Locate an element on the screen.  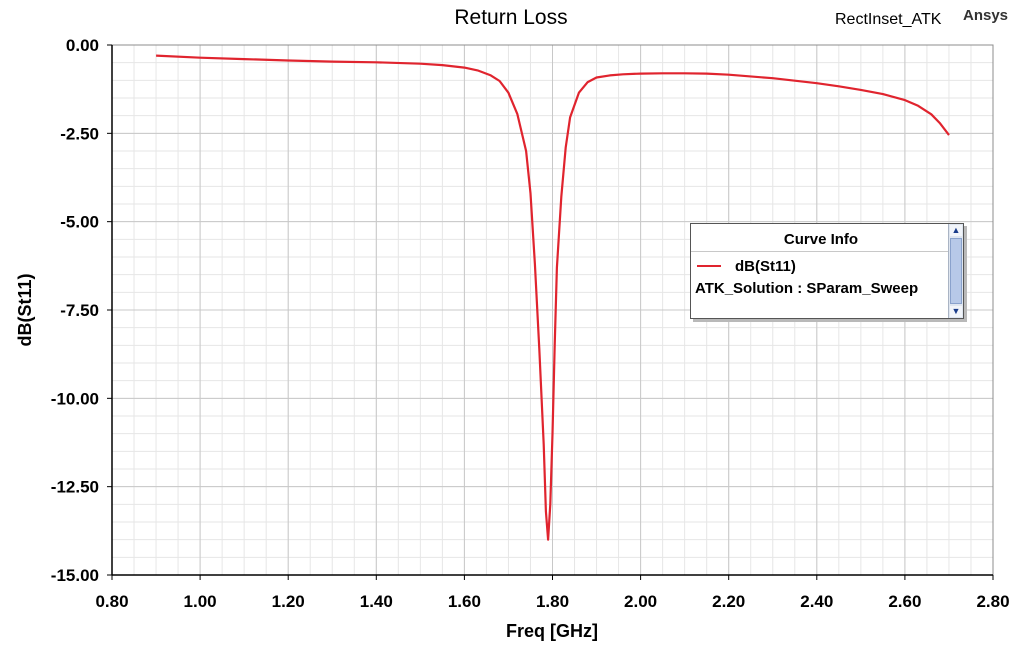
x-tick-label: 1.40 is located at coordinates (376, 601).